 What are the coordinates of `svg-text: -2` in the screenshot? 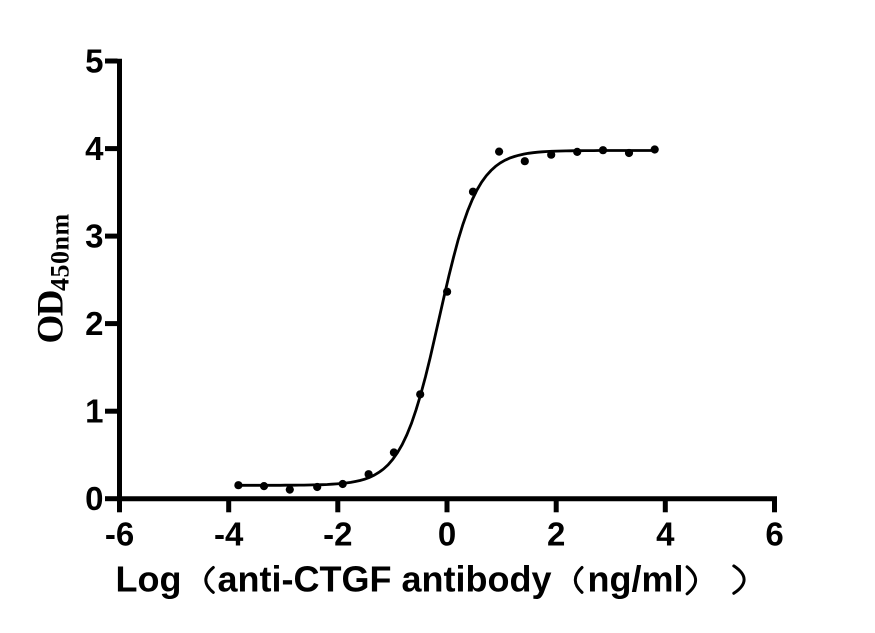 It's located at (337, 534).